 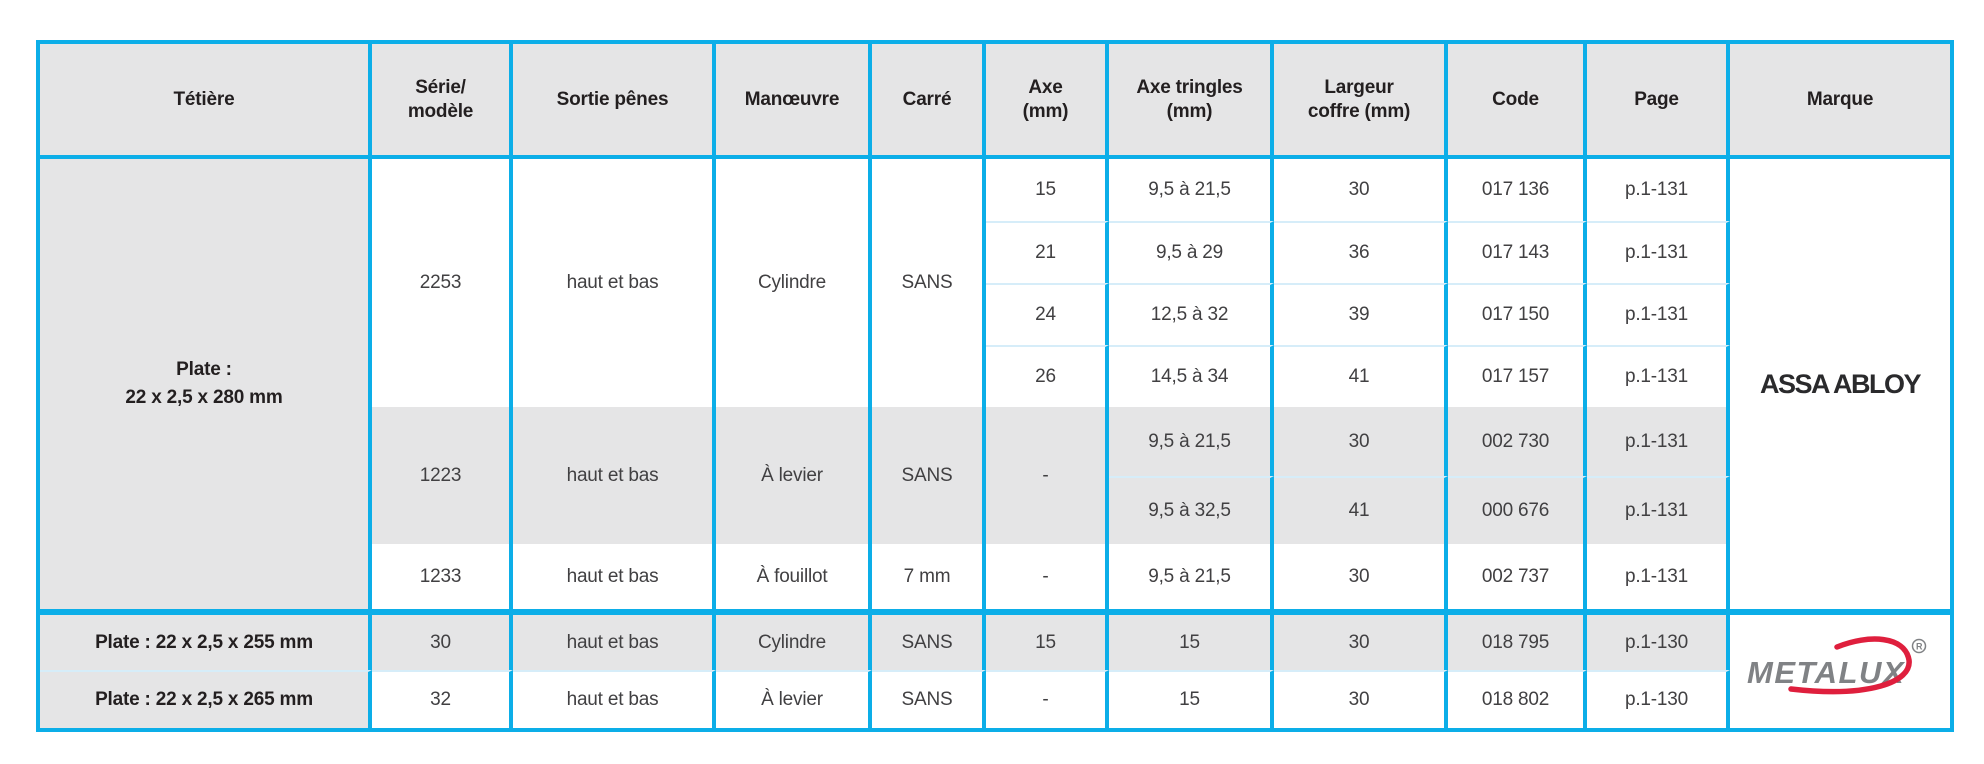 What do you see at coordinates (929, 699) in the screenshot?
I see `cell-carre-265: SANS` at bounding box center [929, 699].